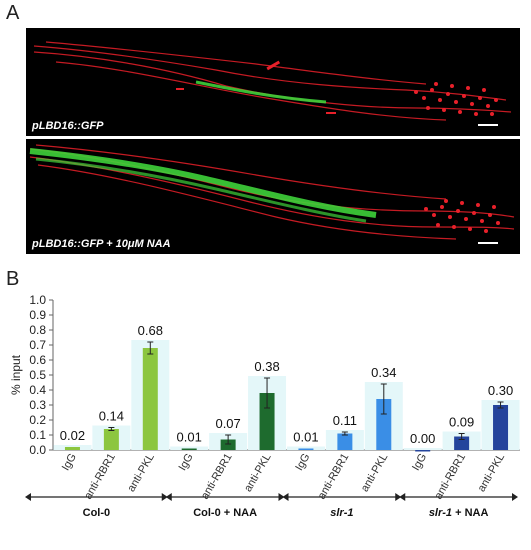 This screenshot has height=550, width=531. I want to click on group-label: slr-1 + NAA, so click(459, 513).